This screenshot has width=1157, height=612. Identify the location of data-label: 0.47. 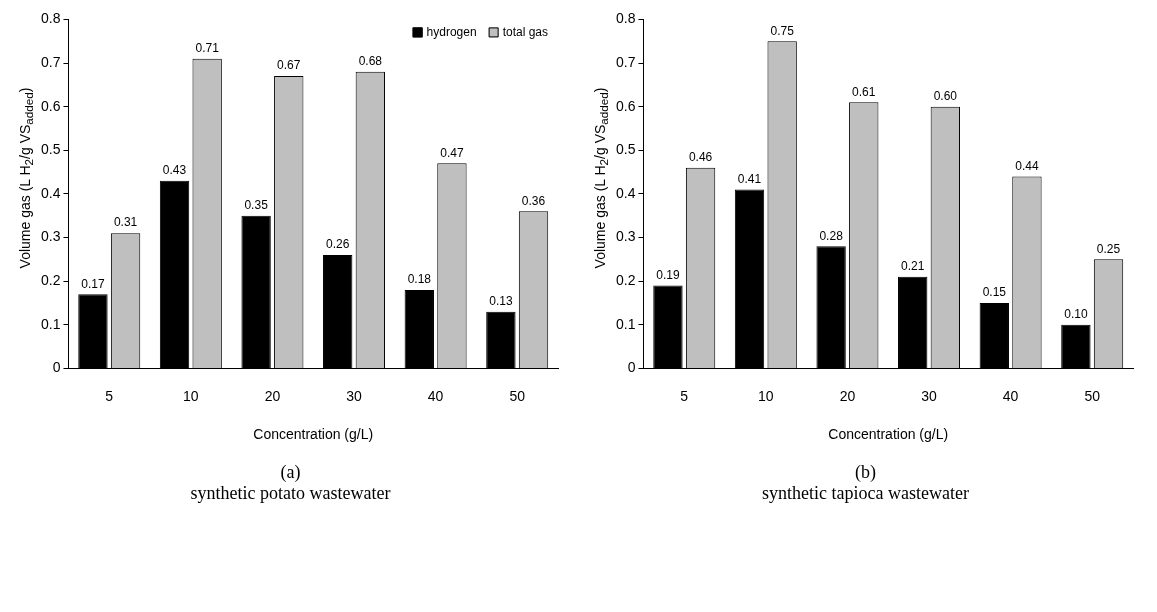
(451, 152).